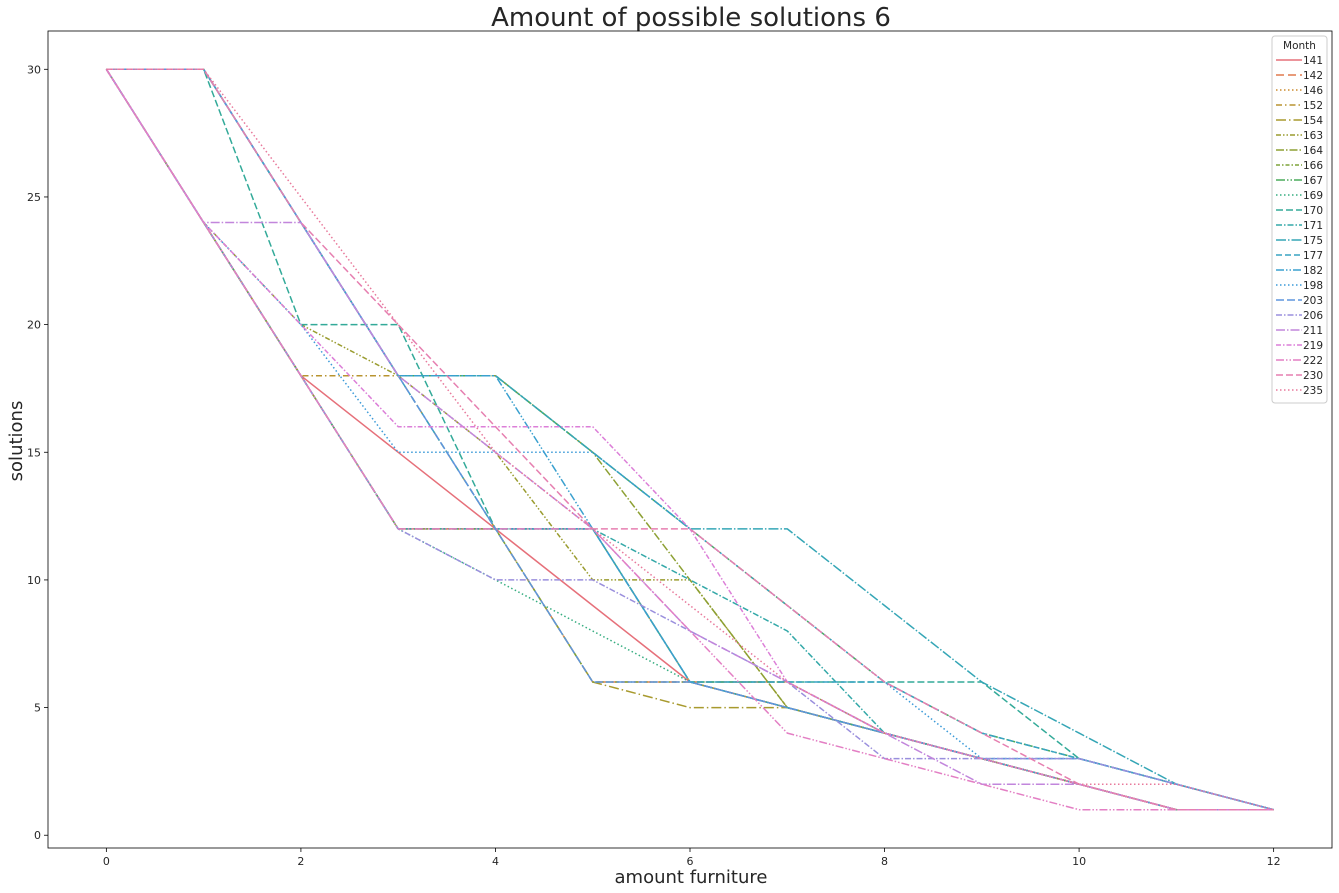 The image size is (1339, 893). I want to click on legend-label-235: 235, so click(1313, 391).